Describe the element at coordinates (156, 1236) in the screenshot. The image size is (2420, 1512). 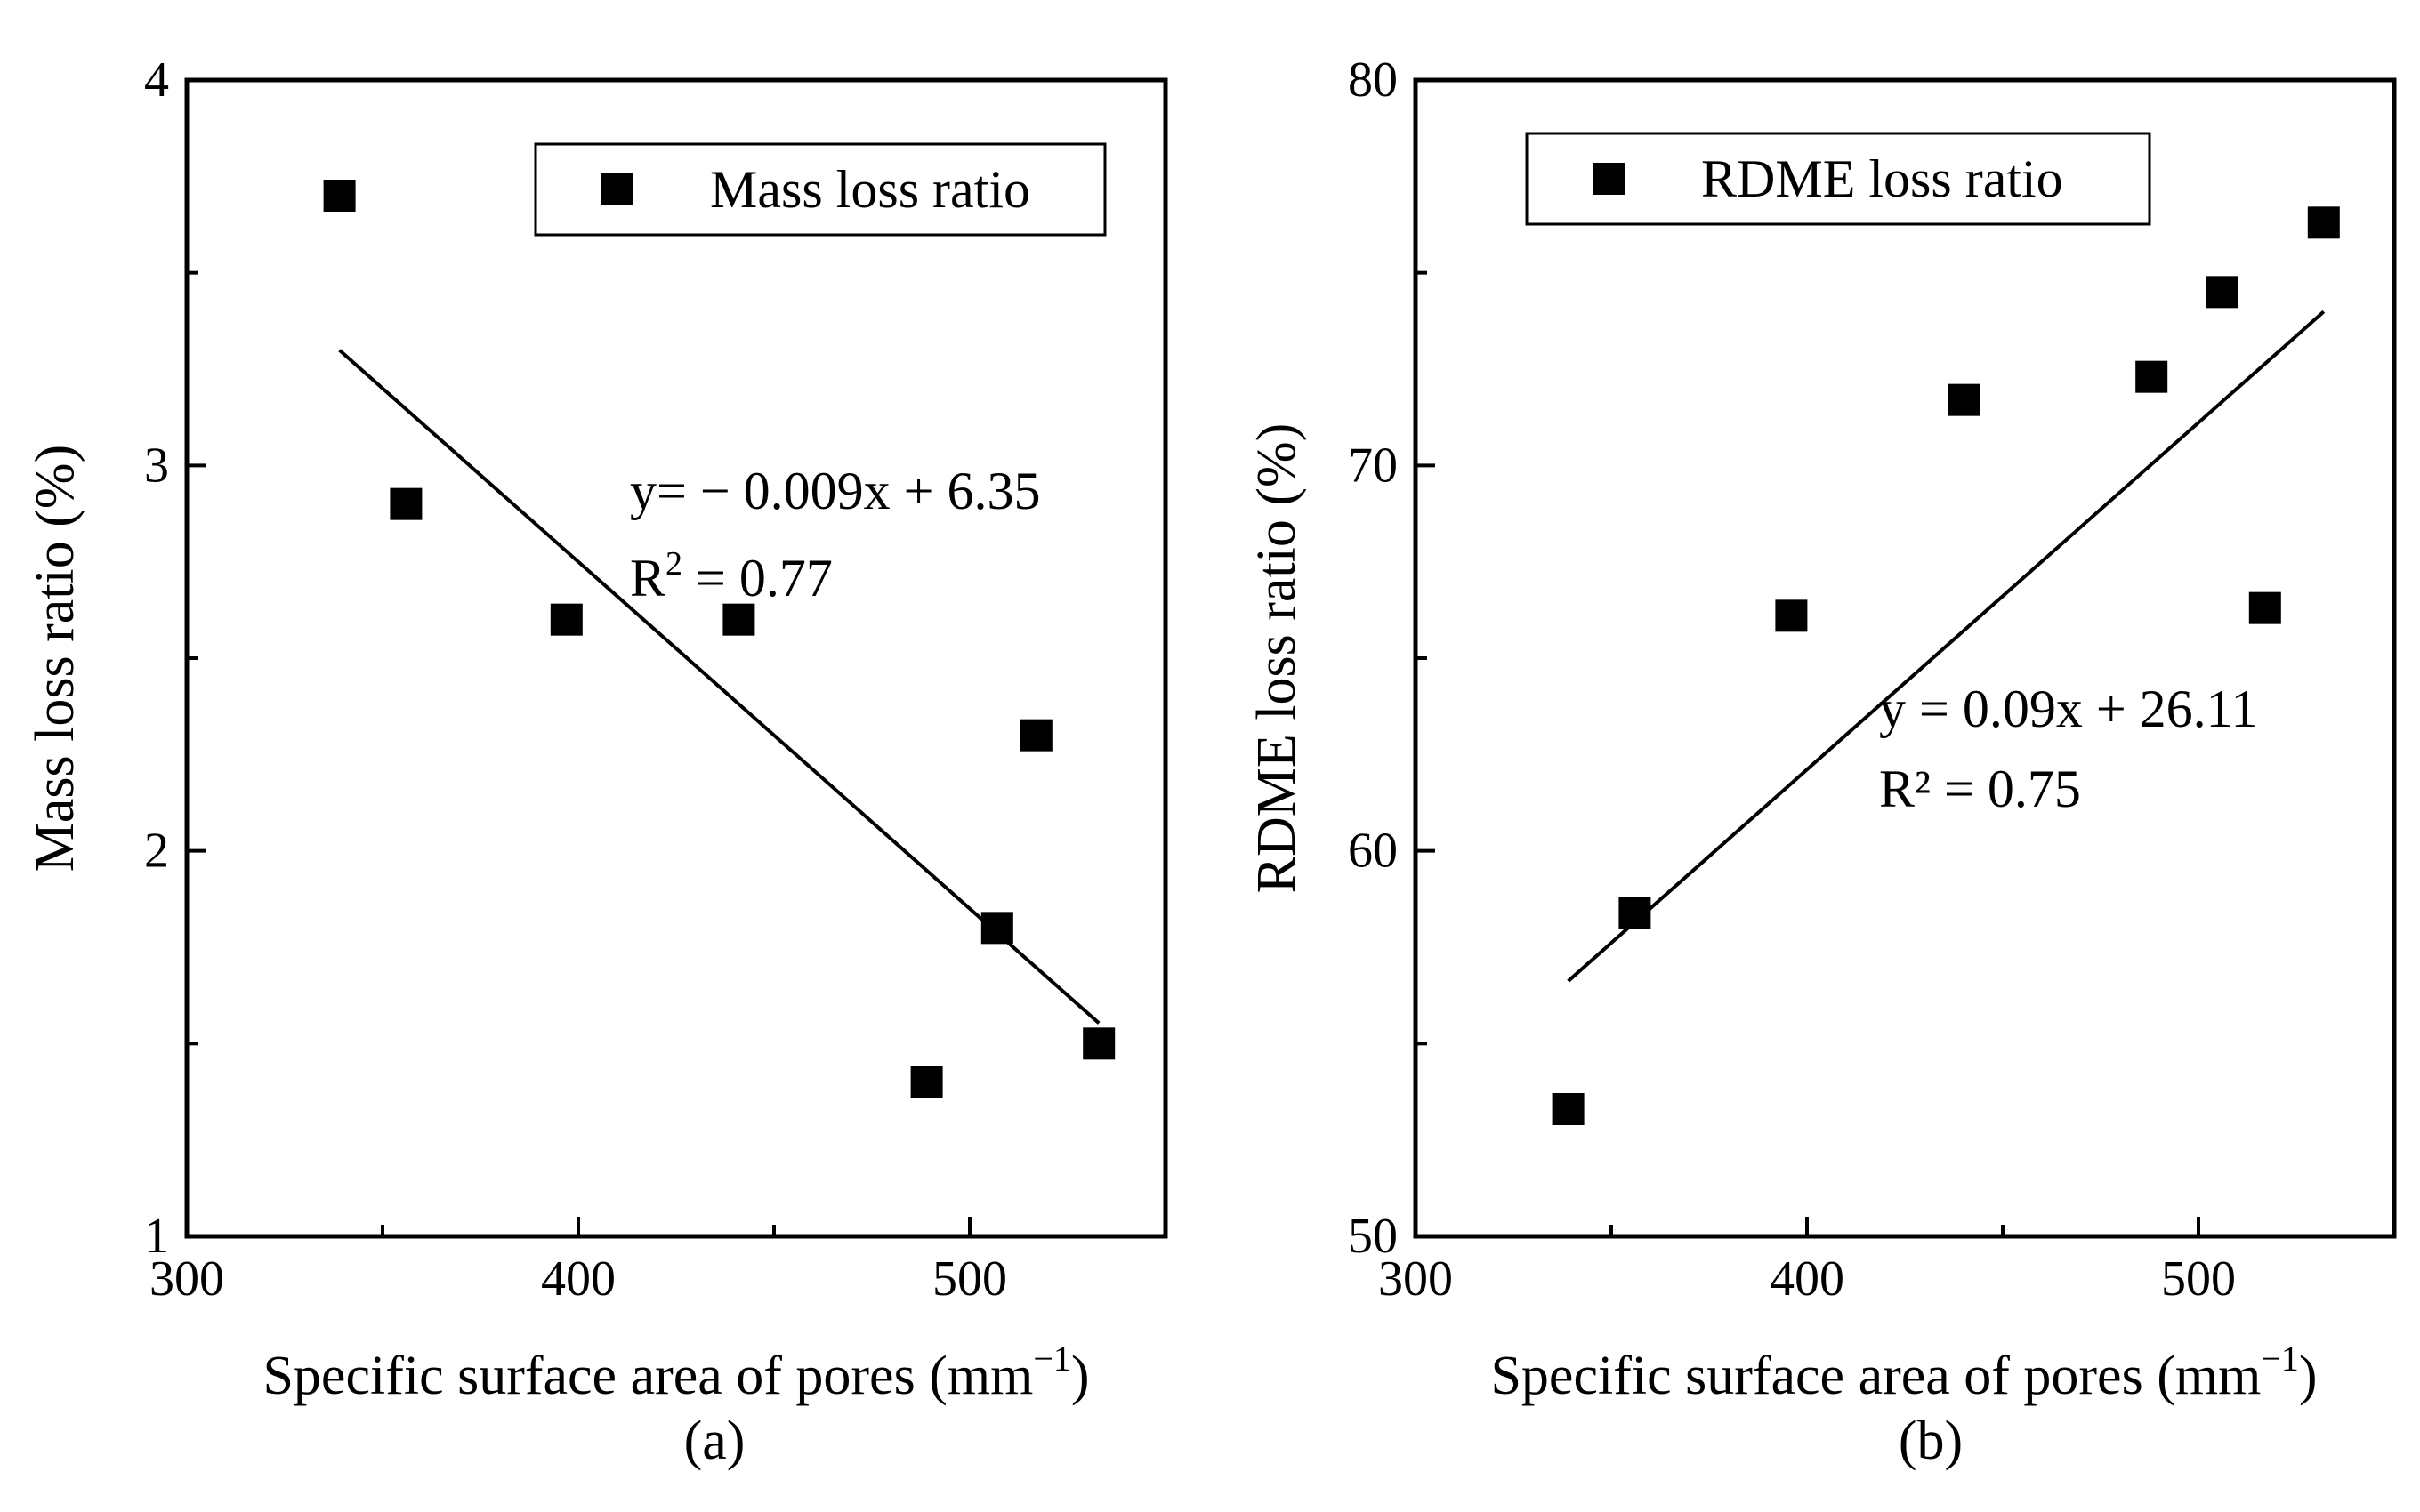
I see `y-tick-label-1: 1` at that location.